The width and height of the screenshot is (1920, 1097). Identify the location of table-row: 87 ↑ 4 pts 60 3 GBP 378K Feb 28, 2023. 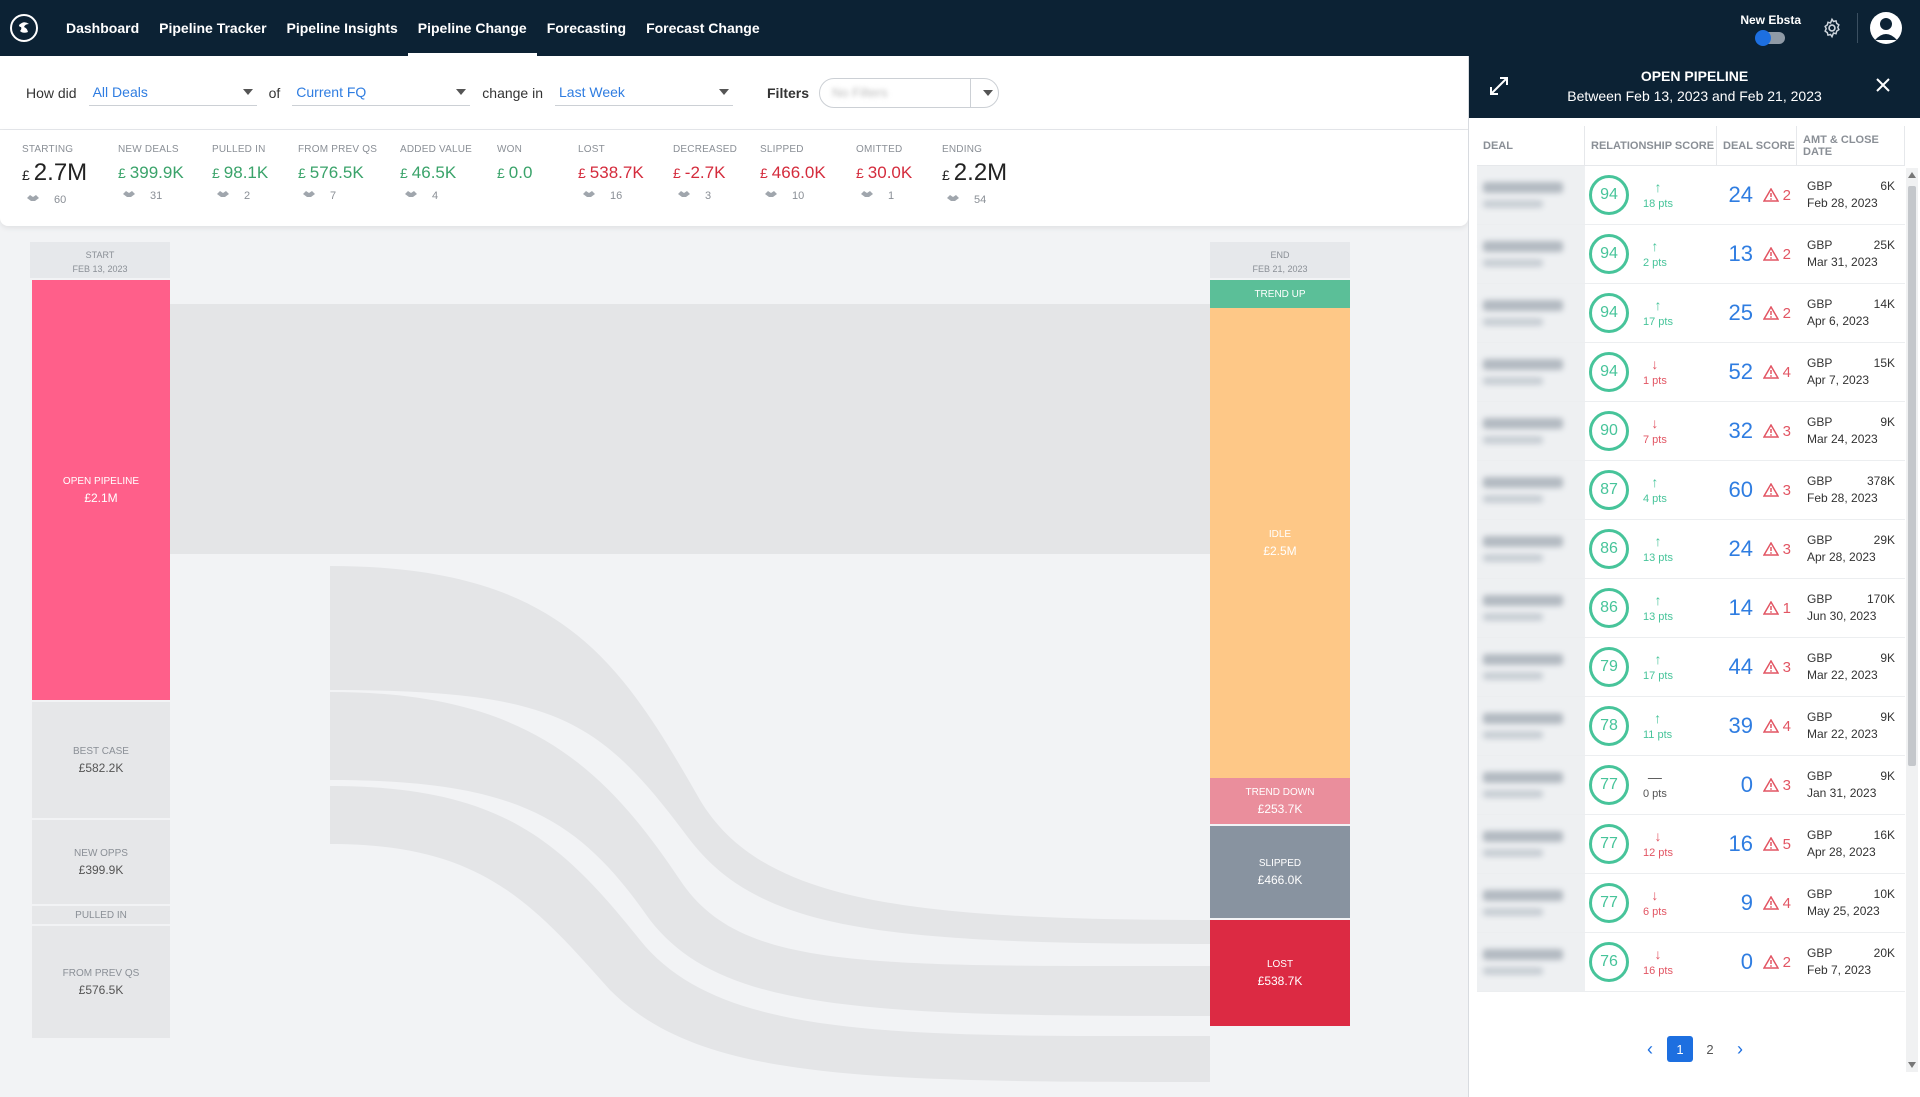
(1691, 490).